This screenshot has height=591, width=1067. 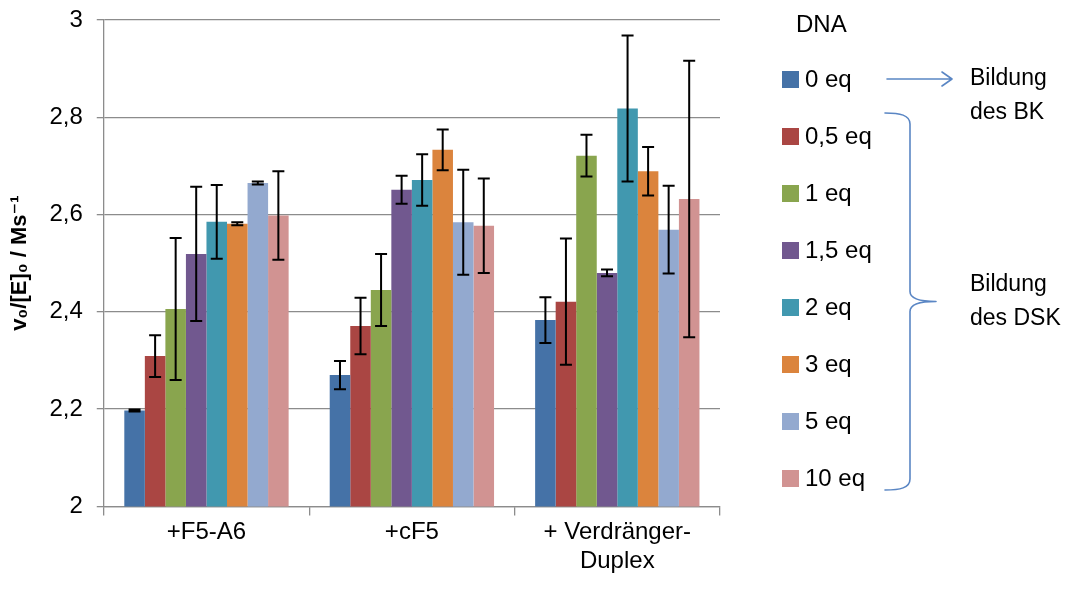 What do you see at coordinates (835, 477) in the screenshot?
I see `legend-label: 10 eq` at bounding box center [835, 477].